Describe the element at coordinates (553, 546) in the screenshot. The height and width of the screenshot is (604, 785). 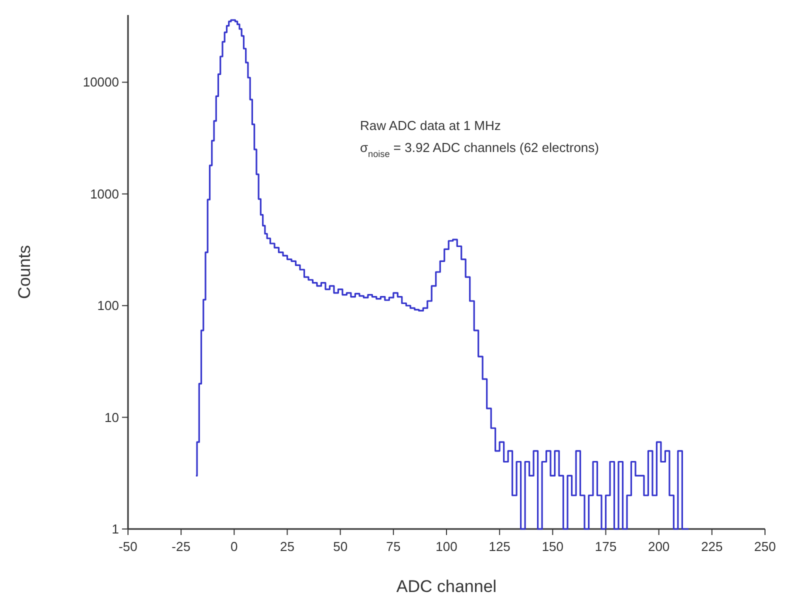
I see `x-tick-label: 150` at that location.